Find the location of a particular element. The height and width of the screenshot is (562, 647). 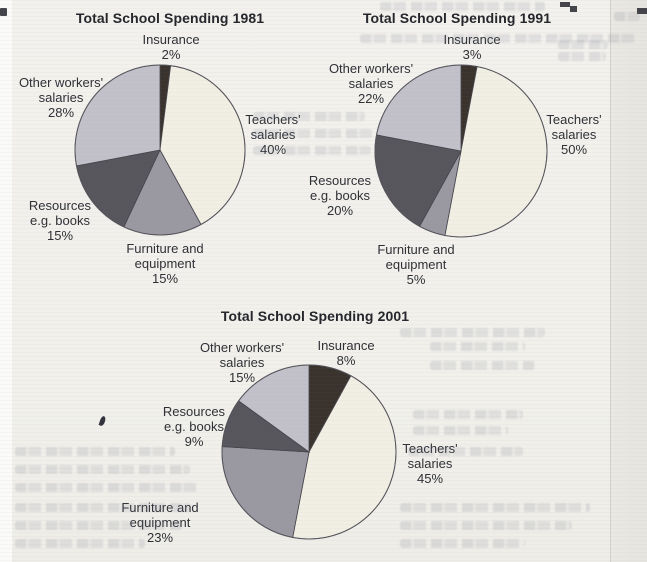

pie-1981 is located at coordinates (160, 150).